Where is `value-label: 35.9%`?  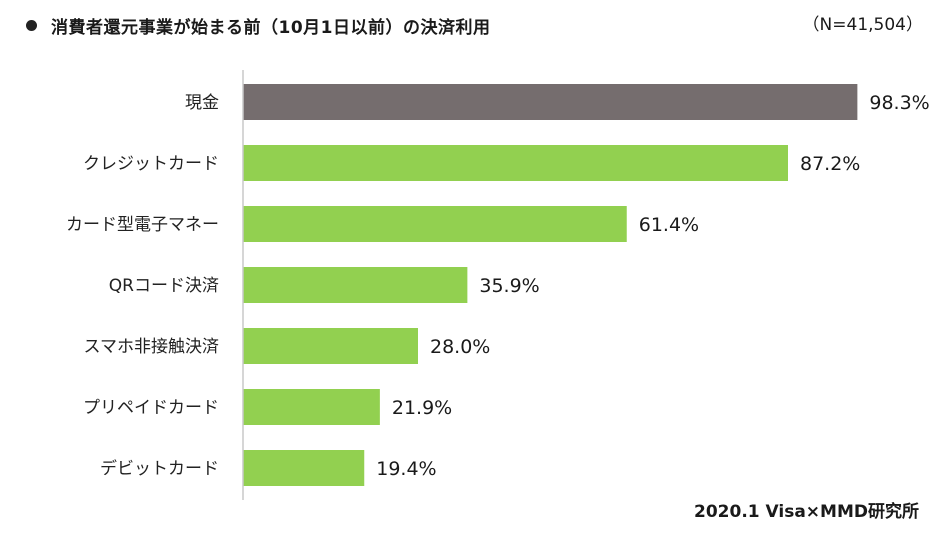 value-label: 35.9% is located at coordinates (509, 286).